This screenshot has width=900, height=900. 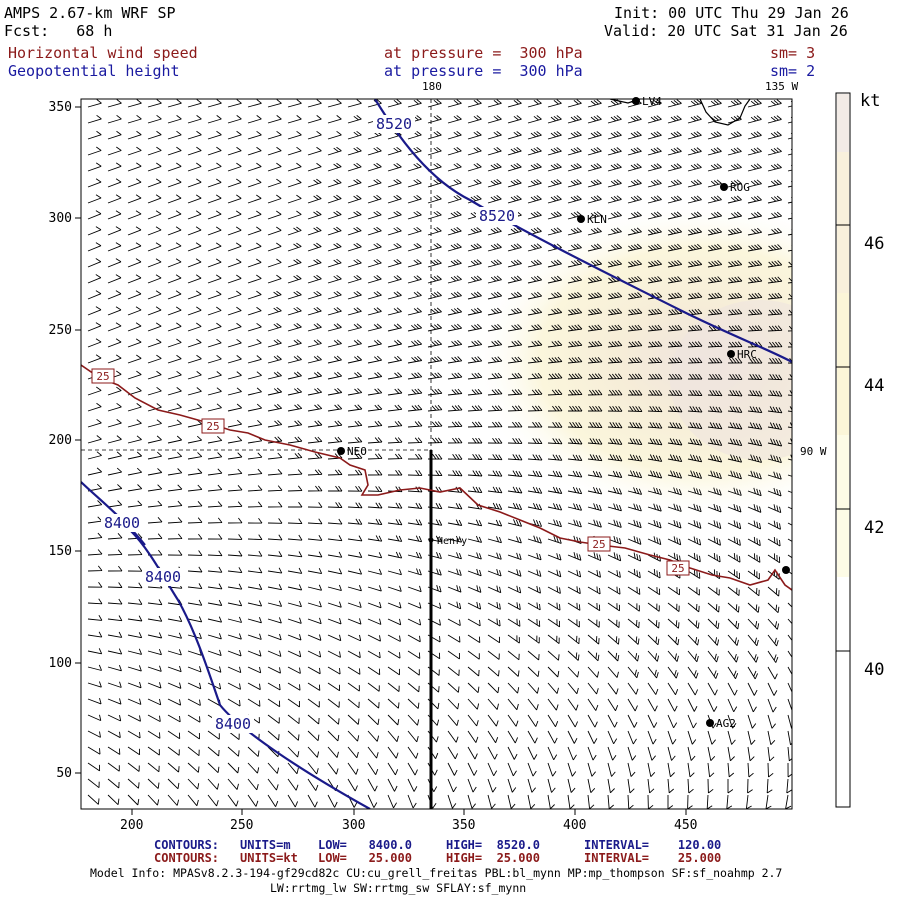 I want to click on x-tick-label: 200, so click(x=131, y=825).